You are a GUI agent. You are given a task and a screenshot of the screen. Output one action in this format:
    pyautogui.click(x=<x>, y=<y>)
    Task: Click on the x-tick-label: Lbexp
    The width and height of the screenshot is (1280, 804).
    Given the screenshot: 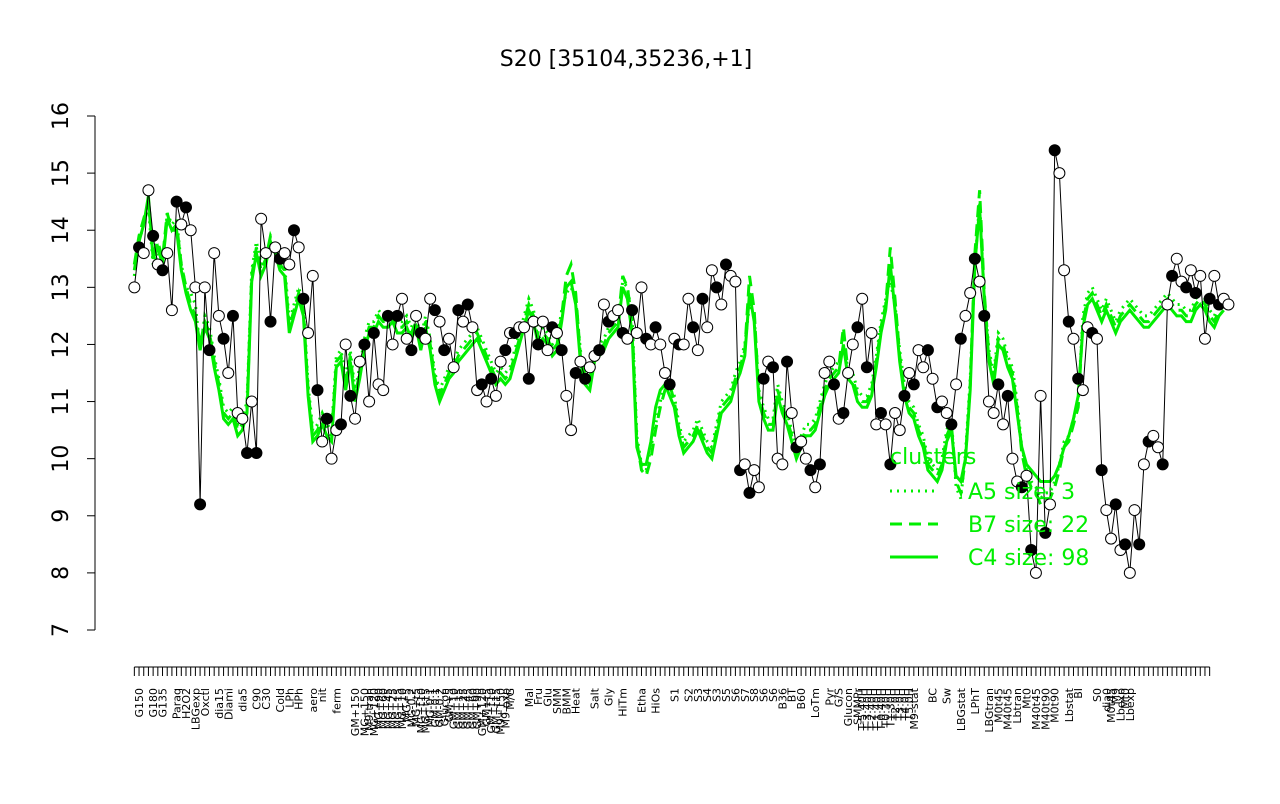 What is the action you would take?
    pyautogui.click(x=1130, y=704)
    